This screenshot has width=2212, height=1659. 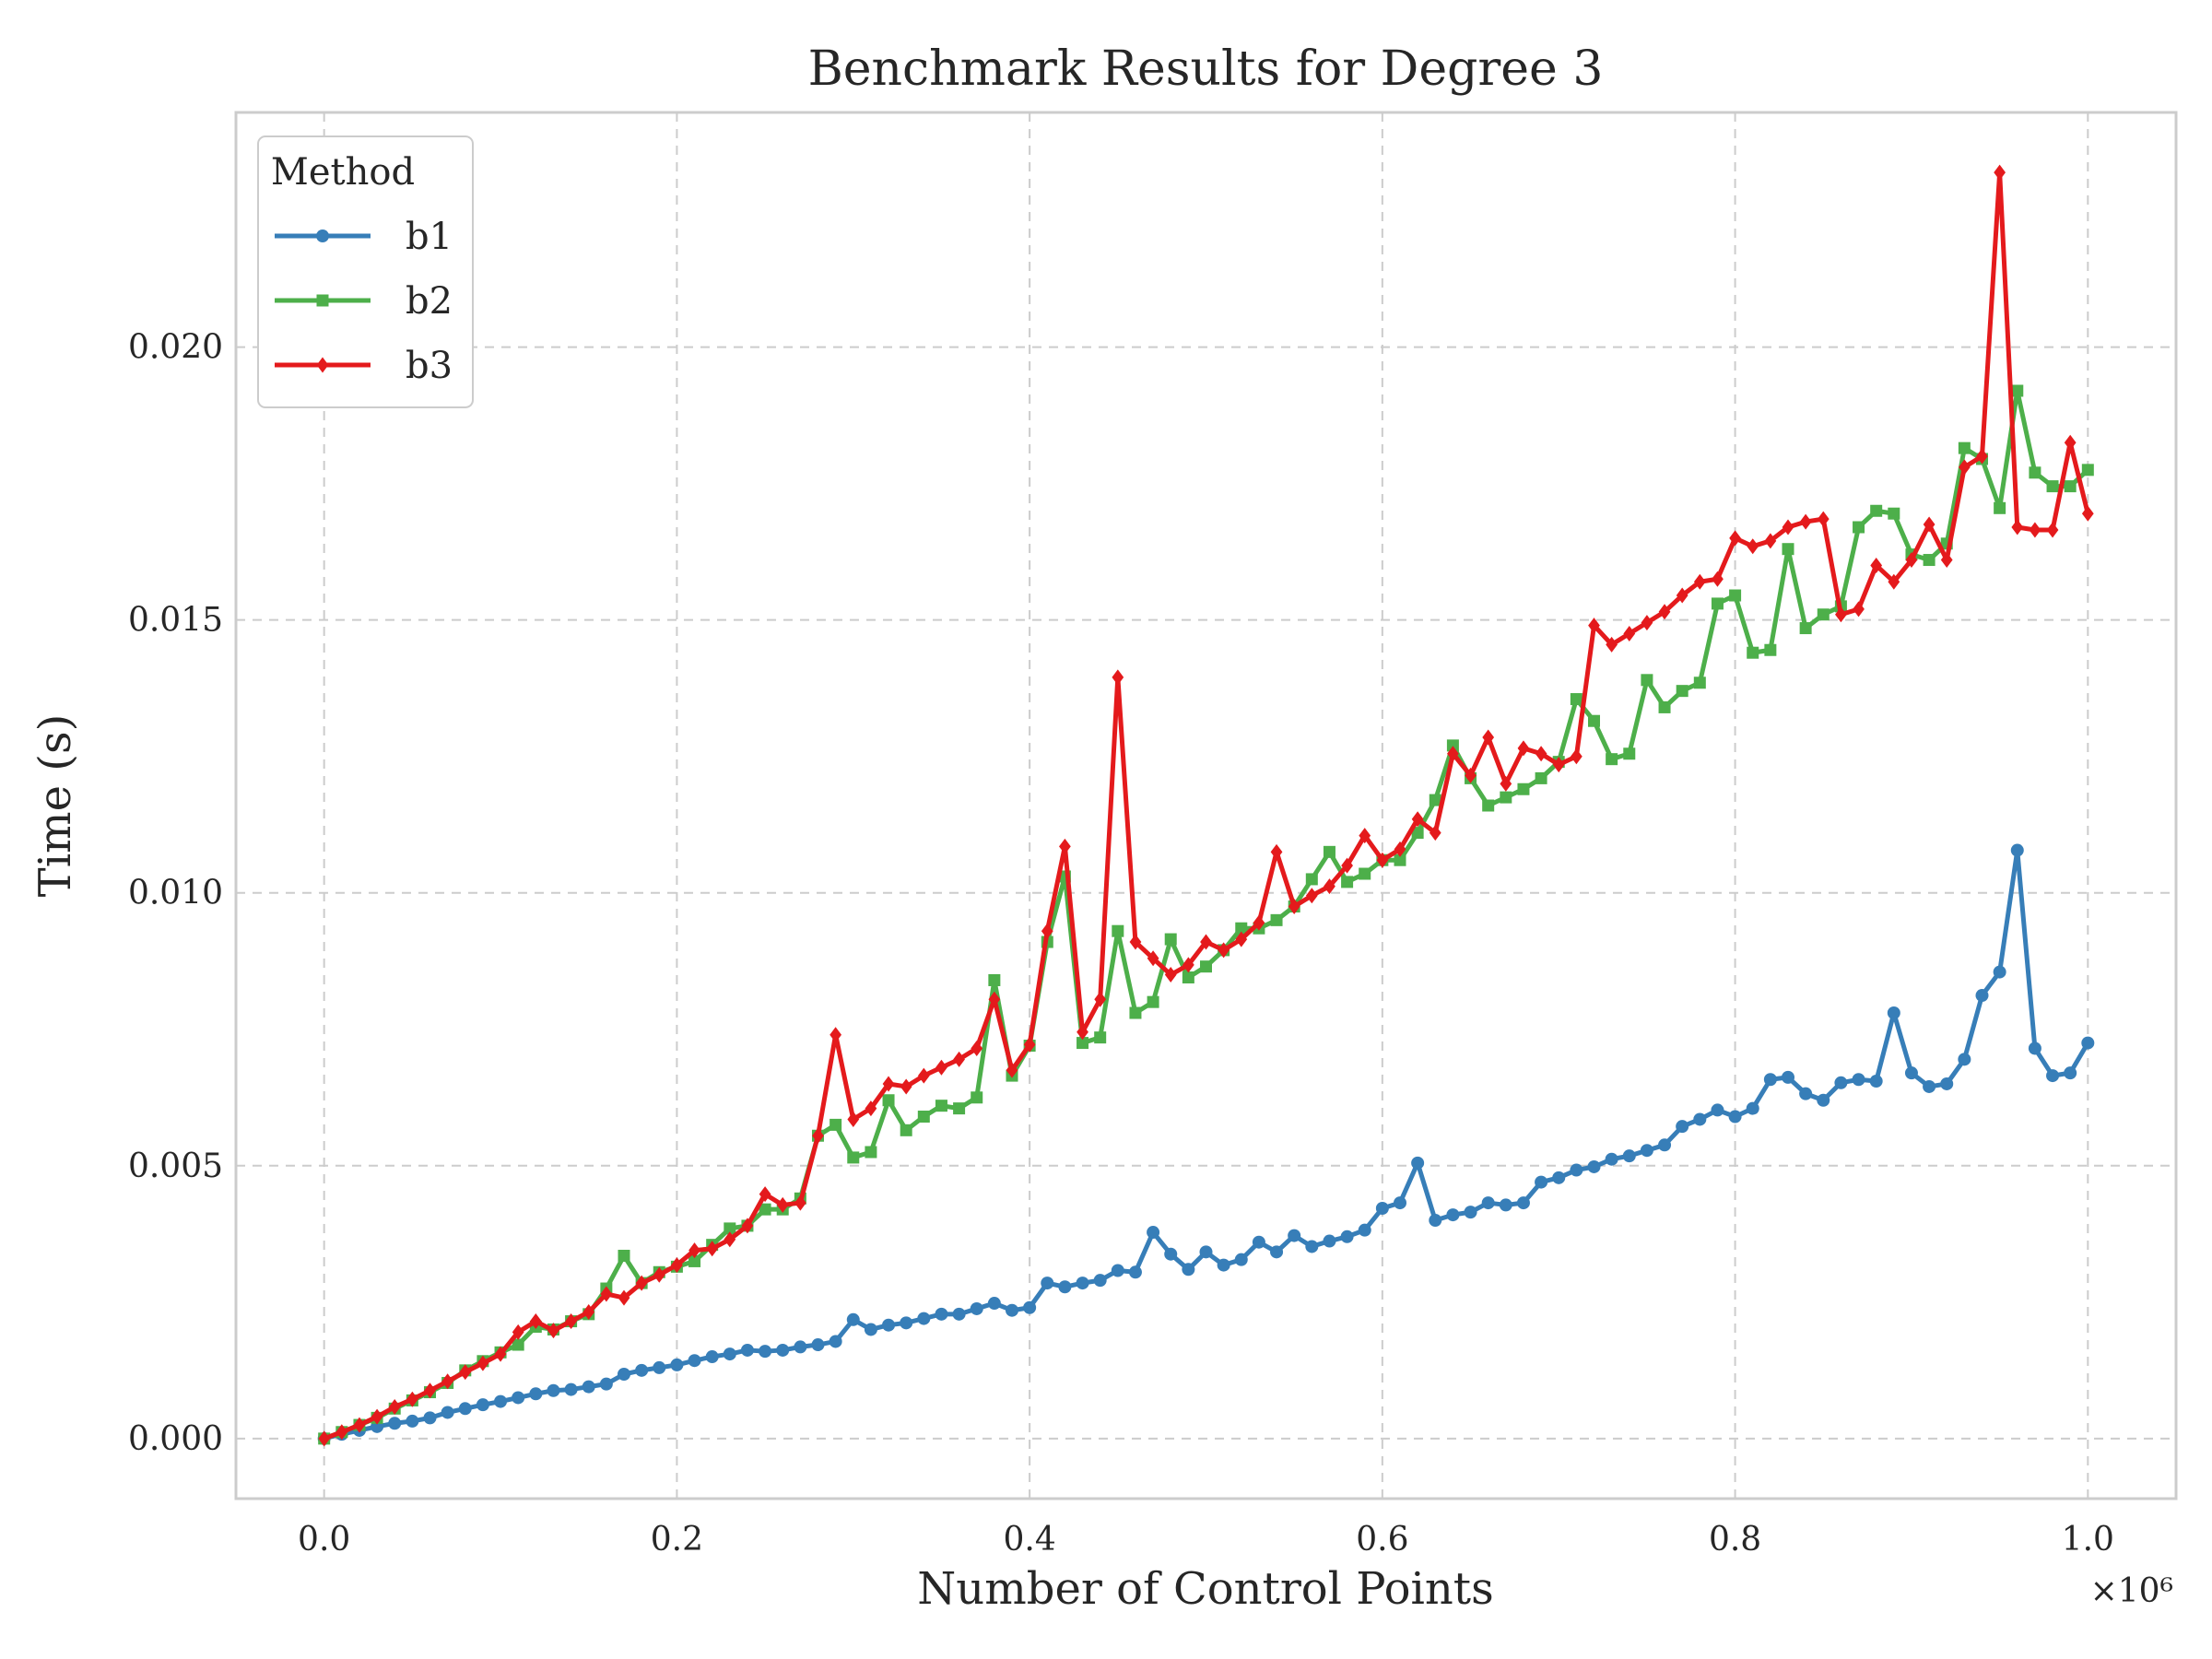 What do you see at coordinates (175, 621) in the screenshot?
I see `y-tick-label: 0.015` at bounding box center [175, 621].